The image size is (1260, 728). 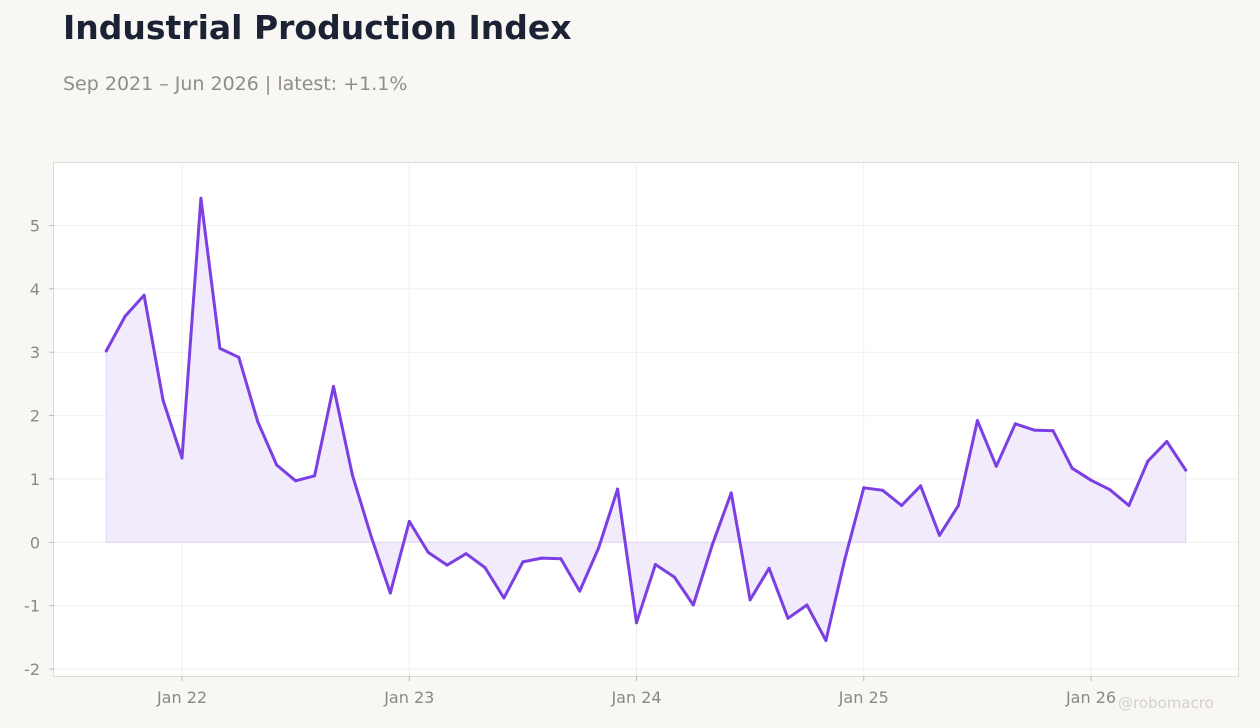 I want to click on x-axis: Jan 22 Jan 23 Jan 24 Jan 25 Jan 26, so click(x=636, y=691).